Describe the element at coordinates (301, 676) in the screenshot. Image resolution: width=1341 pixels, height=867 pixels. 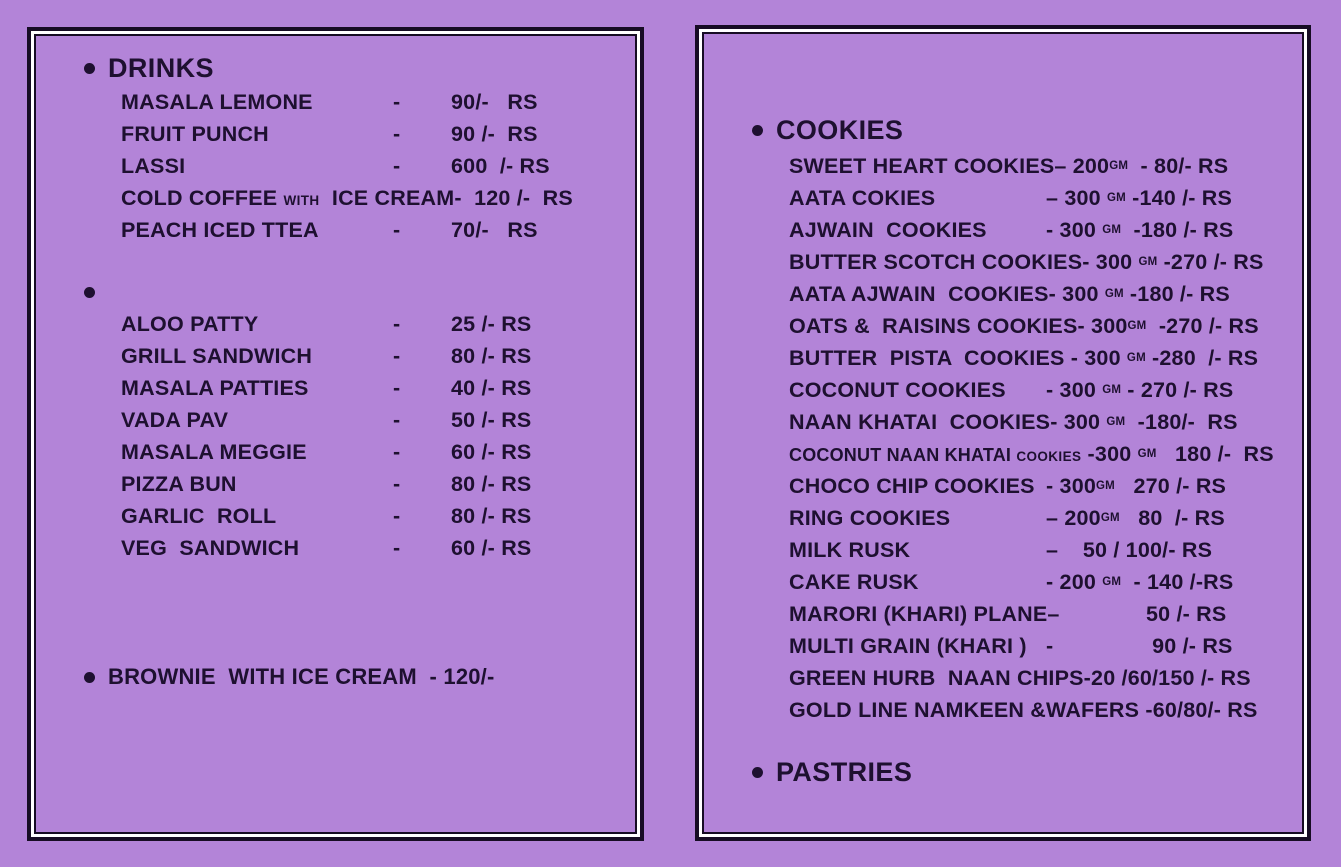
I see `brownie-line-text: BROWNIE WITH ICE CREAM - 120/-` at that location.